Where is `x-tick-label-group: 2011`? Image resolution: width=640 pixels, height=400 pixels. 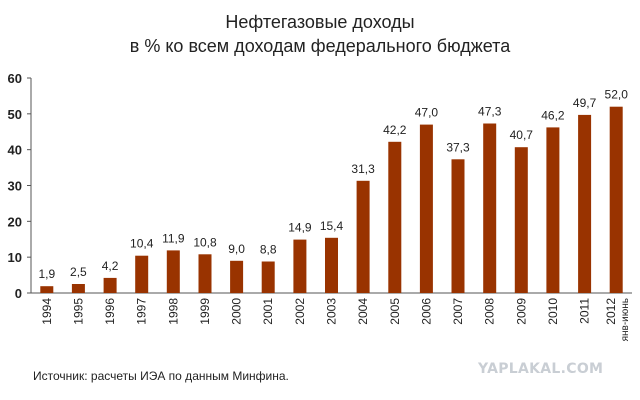 x-tick-label-group: 2011 is located at coordinates (585, 311).